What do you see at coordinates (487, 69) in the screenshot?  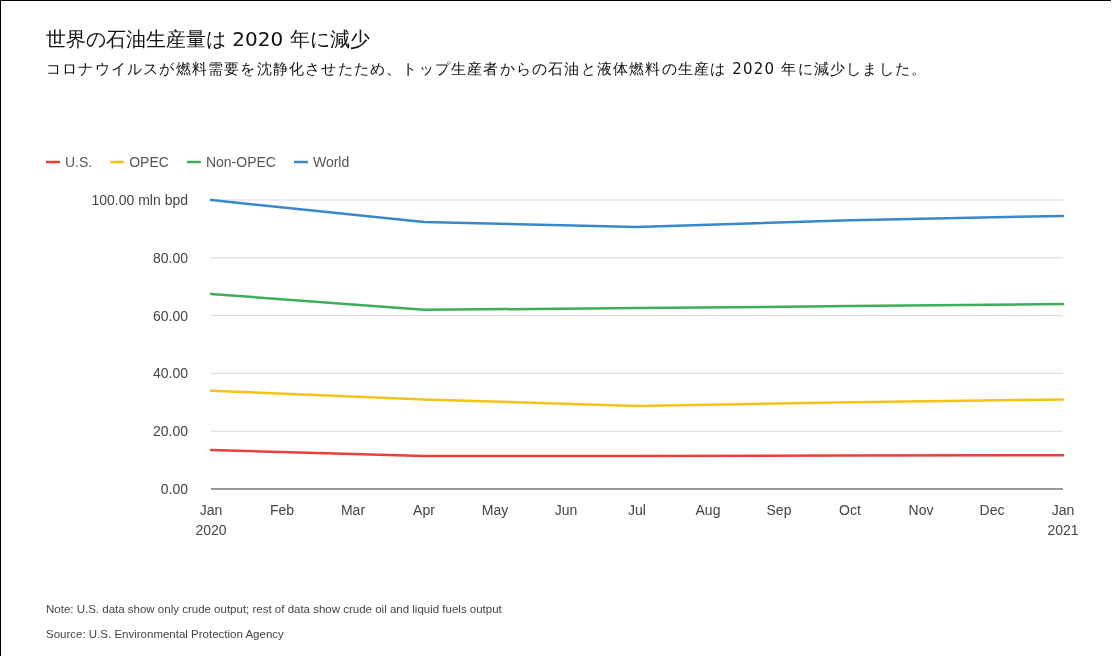 I see `subtitle: コロナウイルスが燃料需要を沈静化させたため、トップ生産者からの石油と液体燃料の生産は 2020 年に減少しました。` at bounding box center [487, 69].